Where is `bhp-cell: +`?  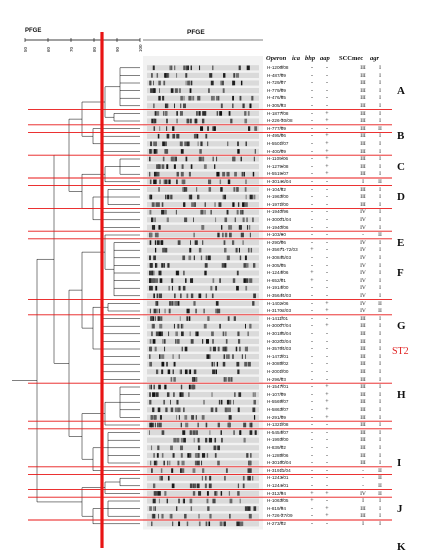 bhp-cell: + is located at coordinates (312, 273).